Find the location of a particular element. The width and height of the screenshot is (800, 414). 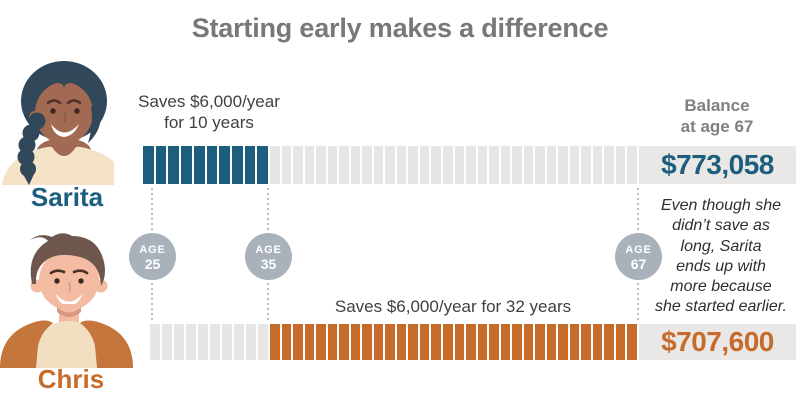

chris-avatar-icon is located at coordinates (66, 300).